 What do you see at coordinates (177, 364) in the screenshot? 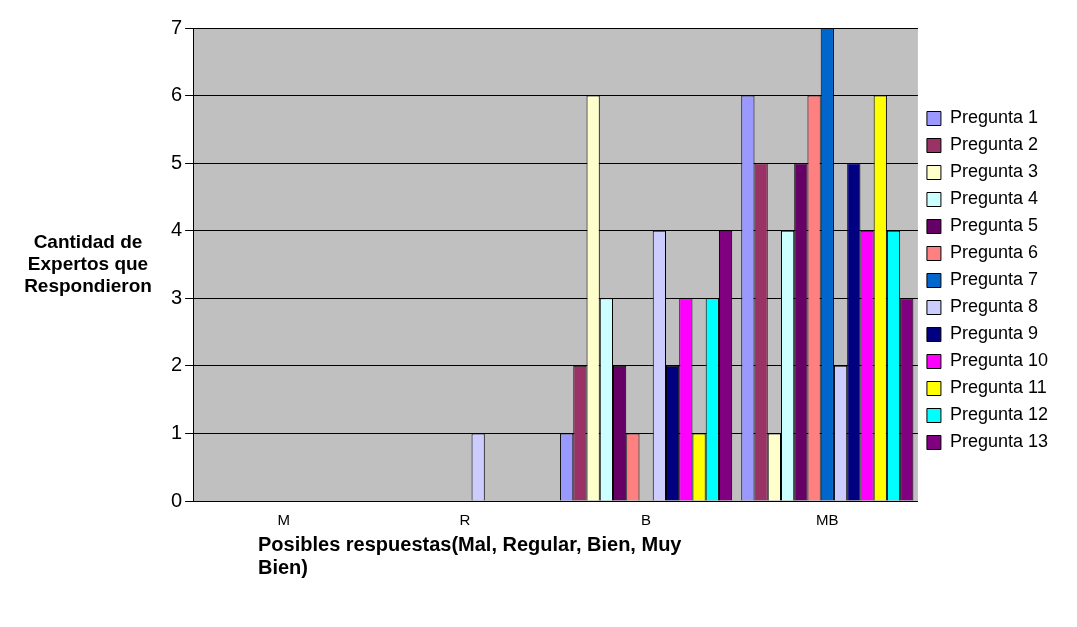
I see `y-tick-label: 2` at bounding box center [177, 364].